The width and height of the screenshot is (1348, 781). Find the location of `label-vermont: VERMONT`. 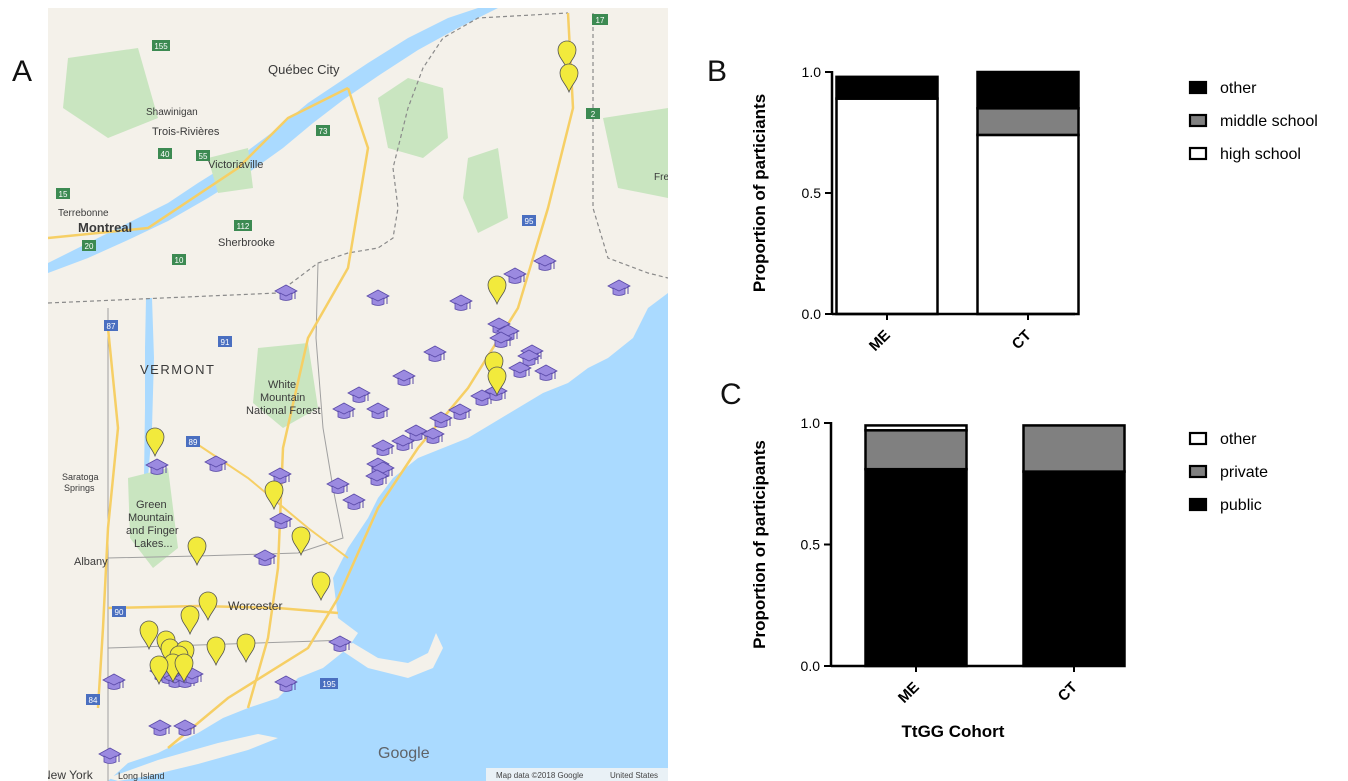

label-vermont: VERMONT is located at coordinates (178, 369).